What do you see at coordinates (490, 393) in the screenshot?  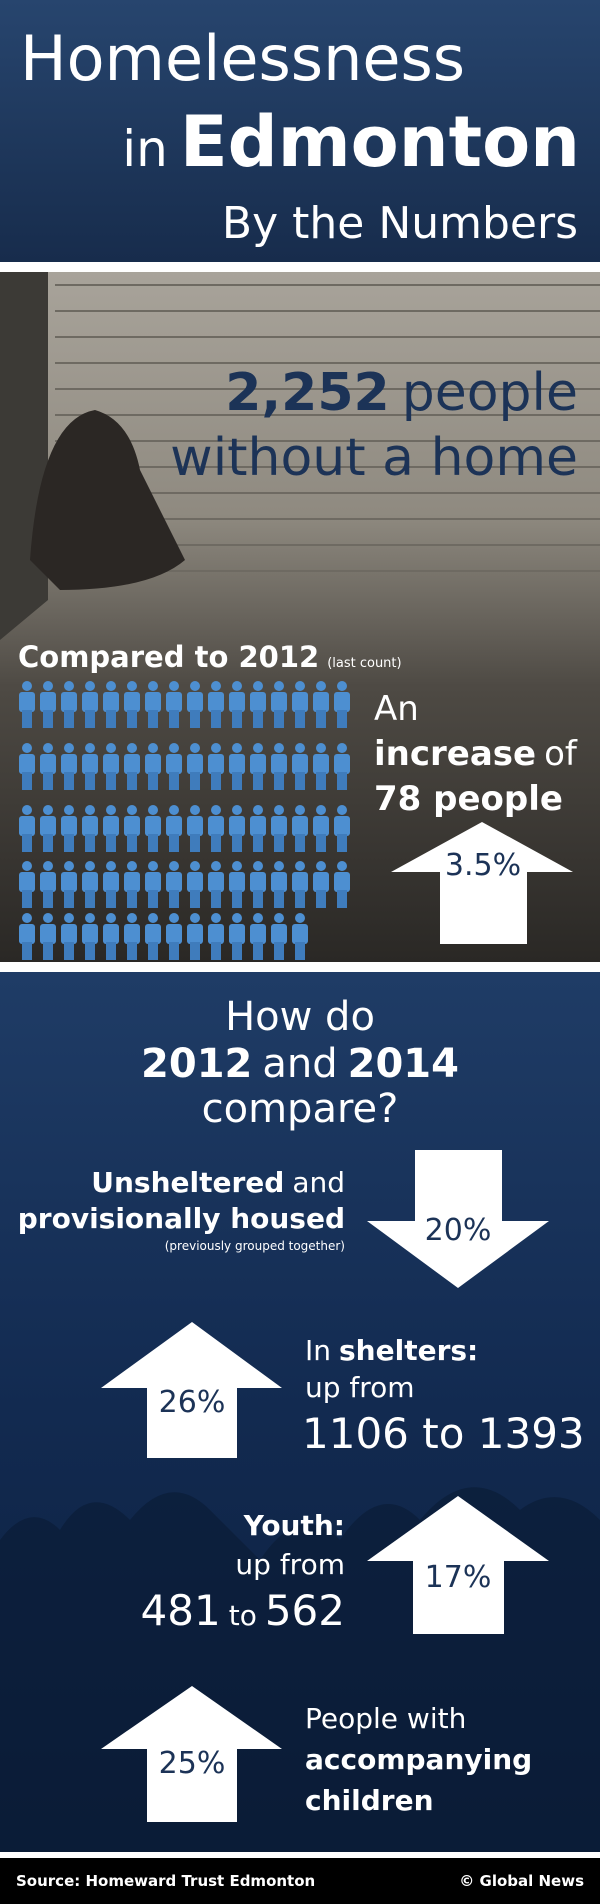 I see `total-text: people` at bounding box center [490, 393].